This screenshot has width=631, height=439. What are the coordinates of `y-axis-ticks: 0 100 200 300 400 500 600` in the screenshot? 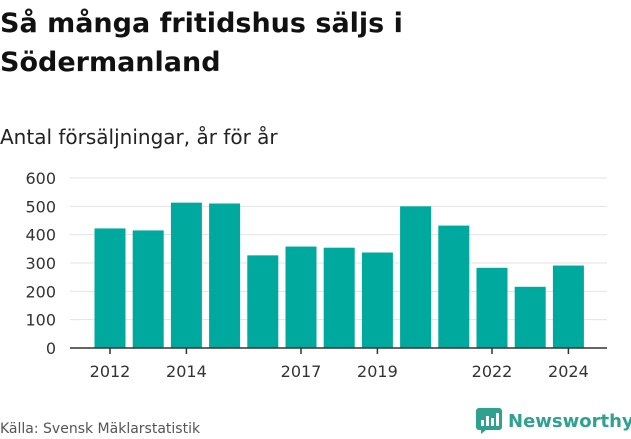 It's located at (40, 263).